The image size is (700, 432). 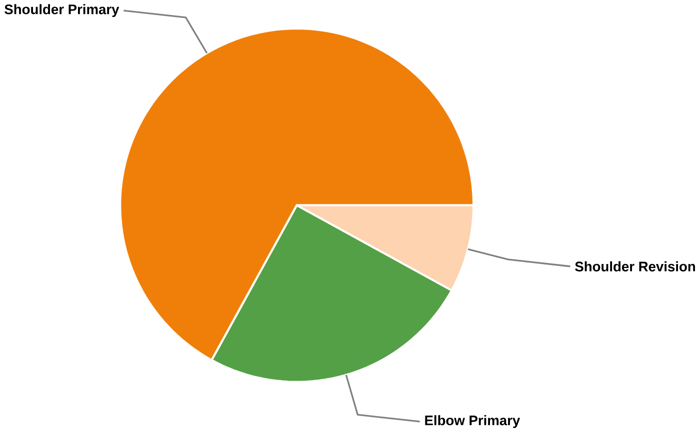 What do you see at coordinates (635, 266) in the screenshot?
I see `slice-label: Shoulder Revision` at bounding box center [635, 266].